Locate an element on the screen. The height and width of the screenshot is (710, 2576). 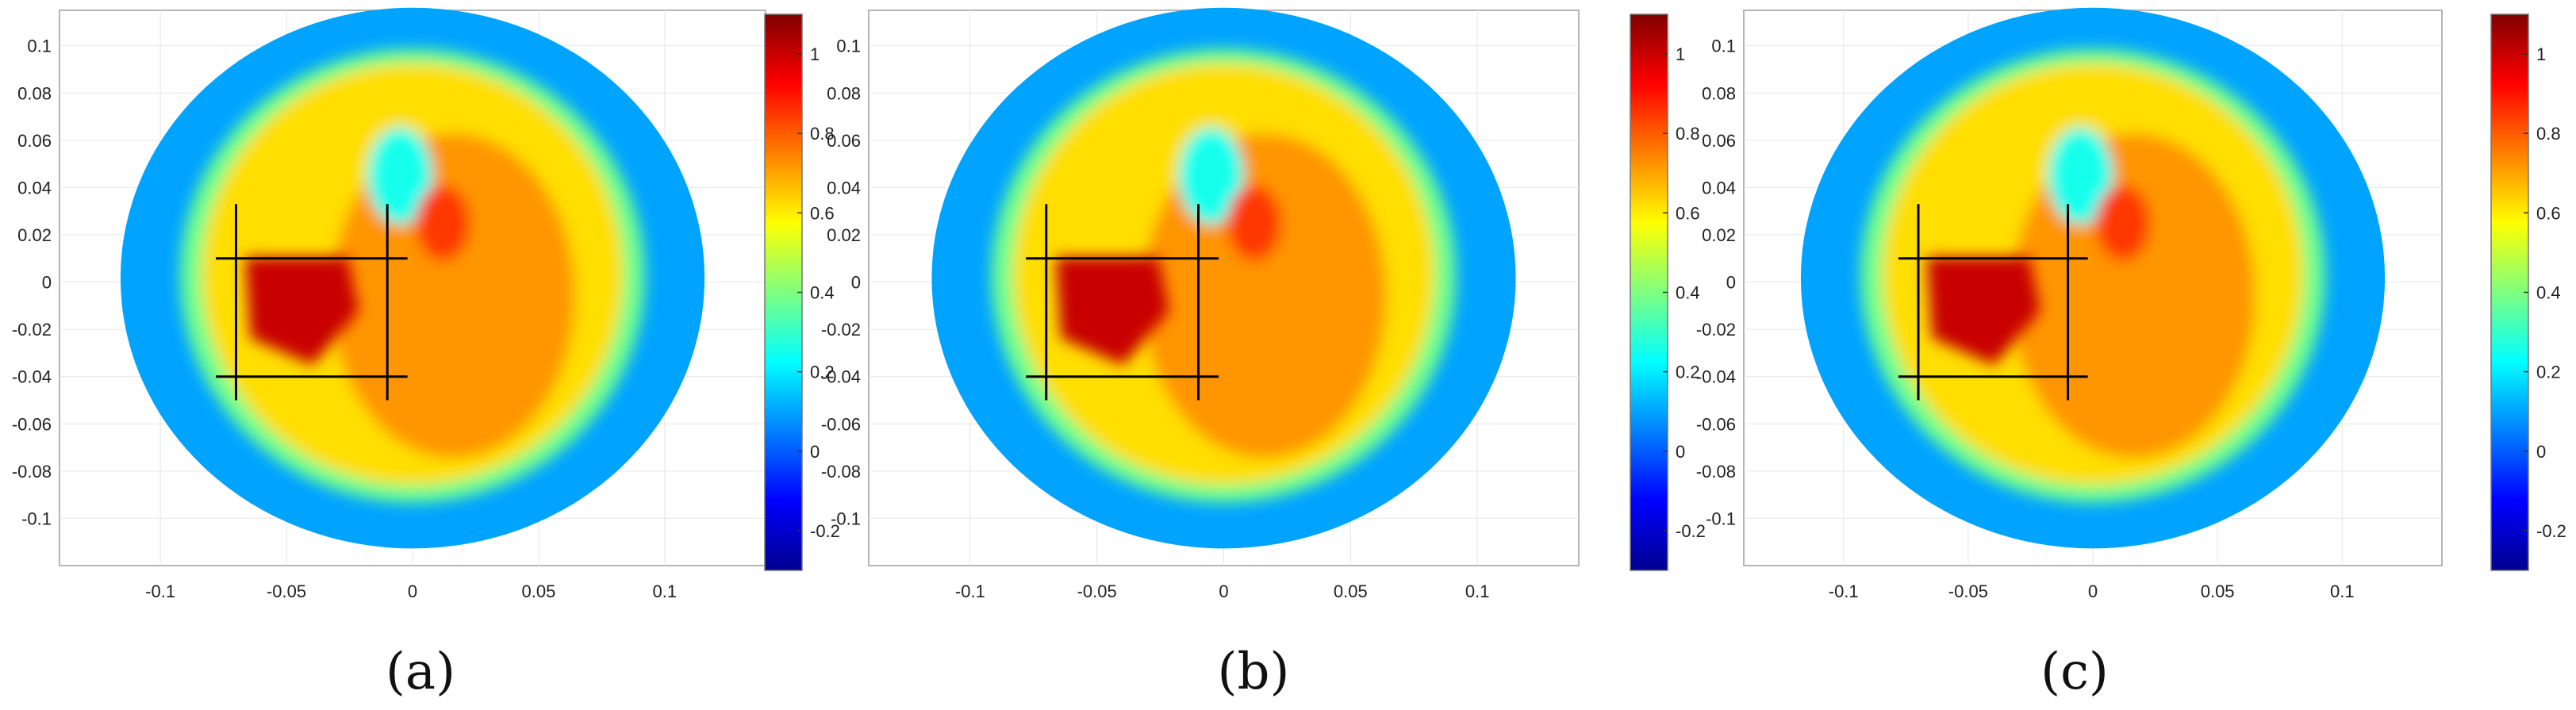
panel-label: (c) is located at coordinates (2074, 672).